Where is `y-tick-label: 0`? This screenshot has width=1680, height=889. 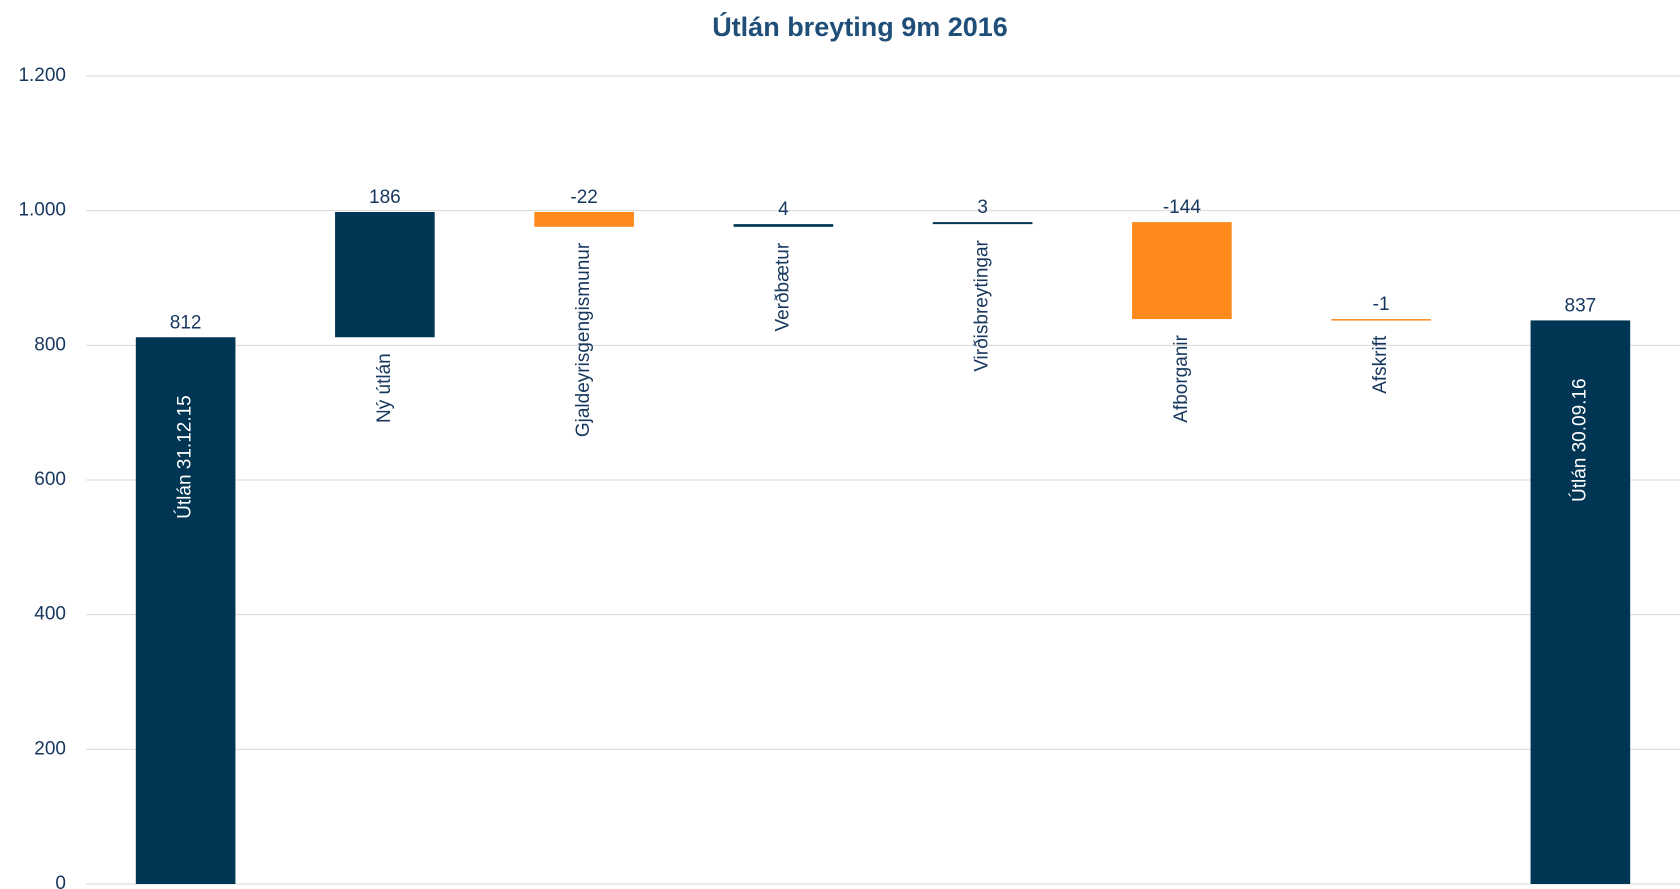
y-tick-label: 0 is located at coordinates (60, 881).